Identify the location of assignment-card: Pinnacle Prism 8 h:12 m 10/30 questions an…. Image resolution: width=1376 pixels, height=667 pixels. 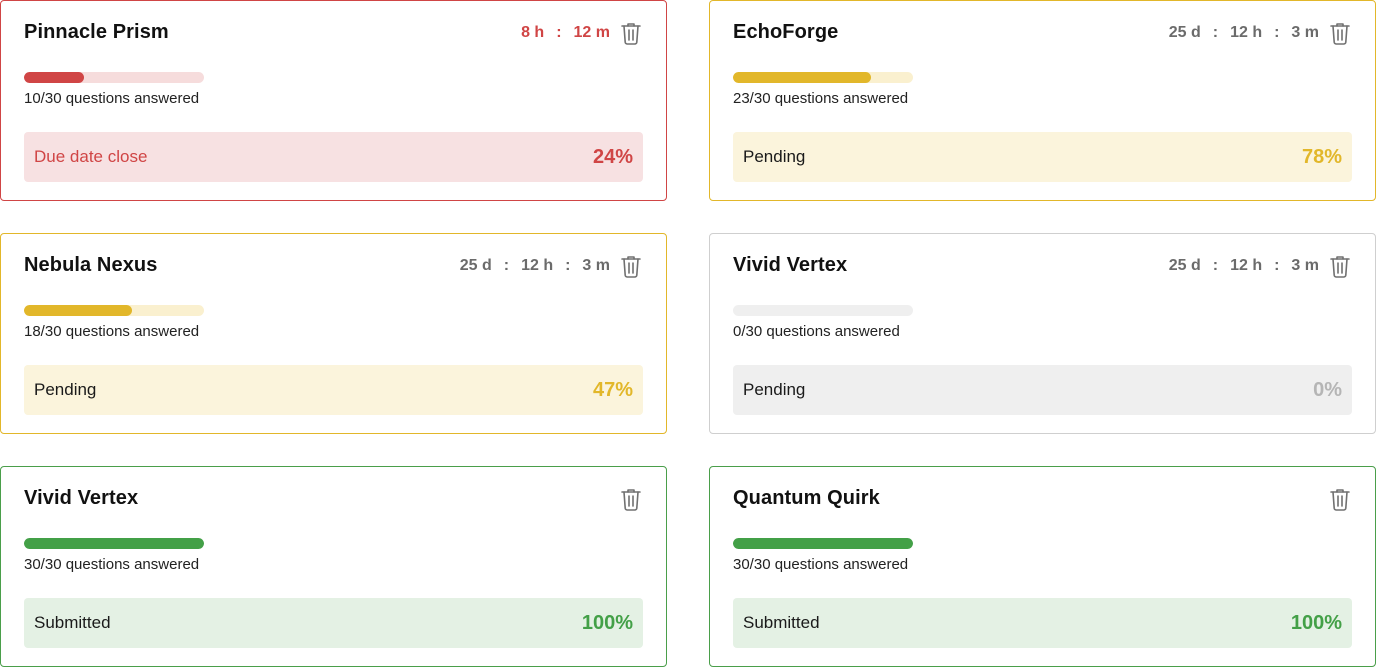
(333, 100).